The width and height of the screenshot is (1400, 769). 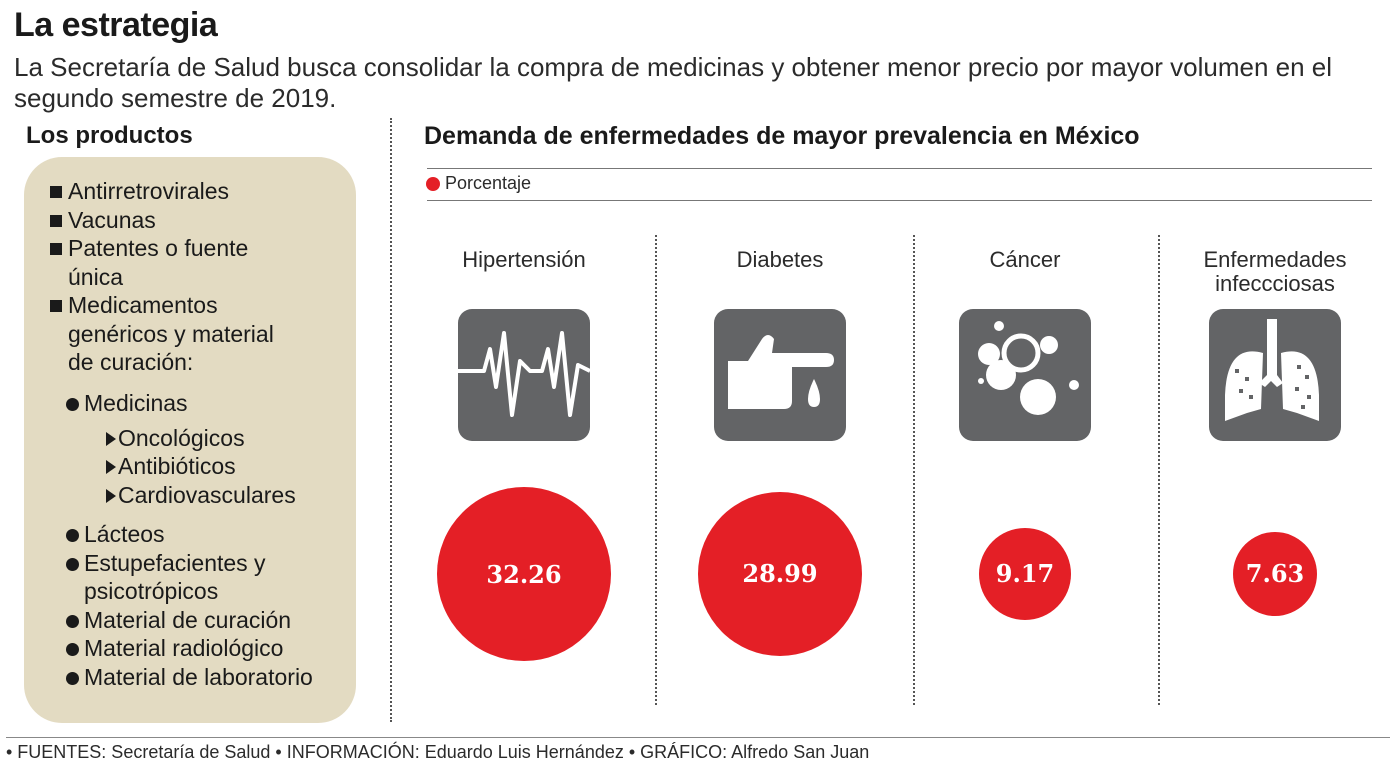 What do you see at coordinates (109, 135) in the screenshot?
I see `products-heading: Los productos` at bounding box center [109, 135].